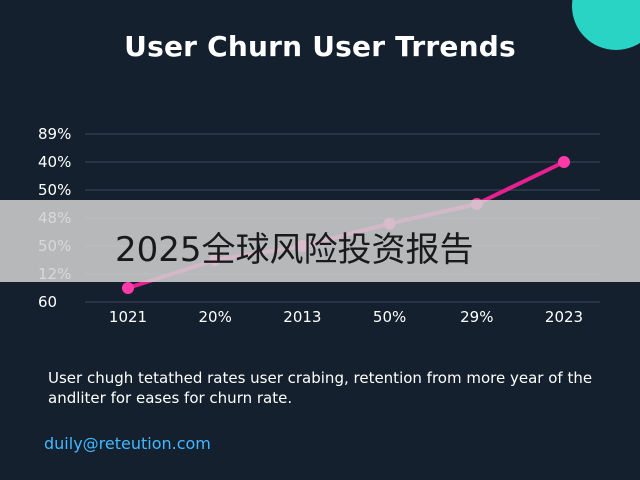  What do you see at coordinates (128, 317) in the screenshot?
I see `x-tick-label: 1021` at bounding box center [128, 317].